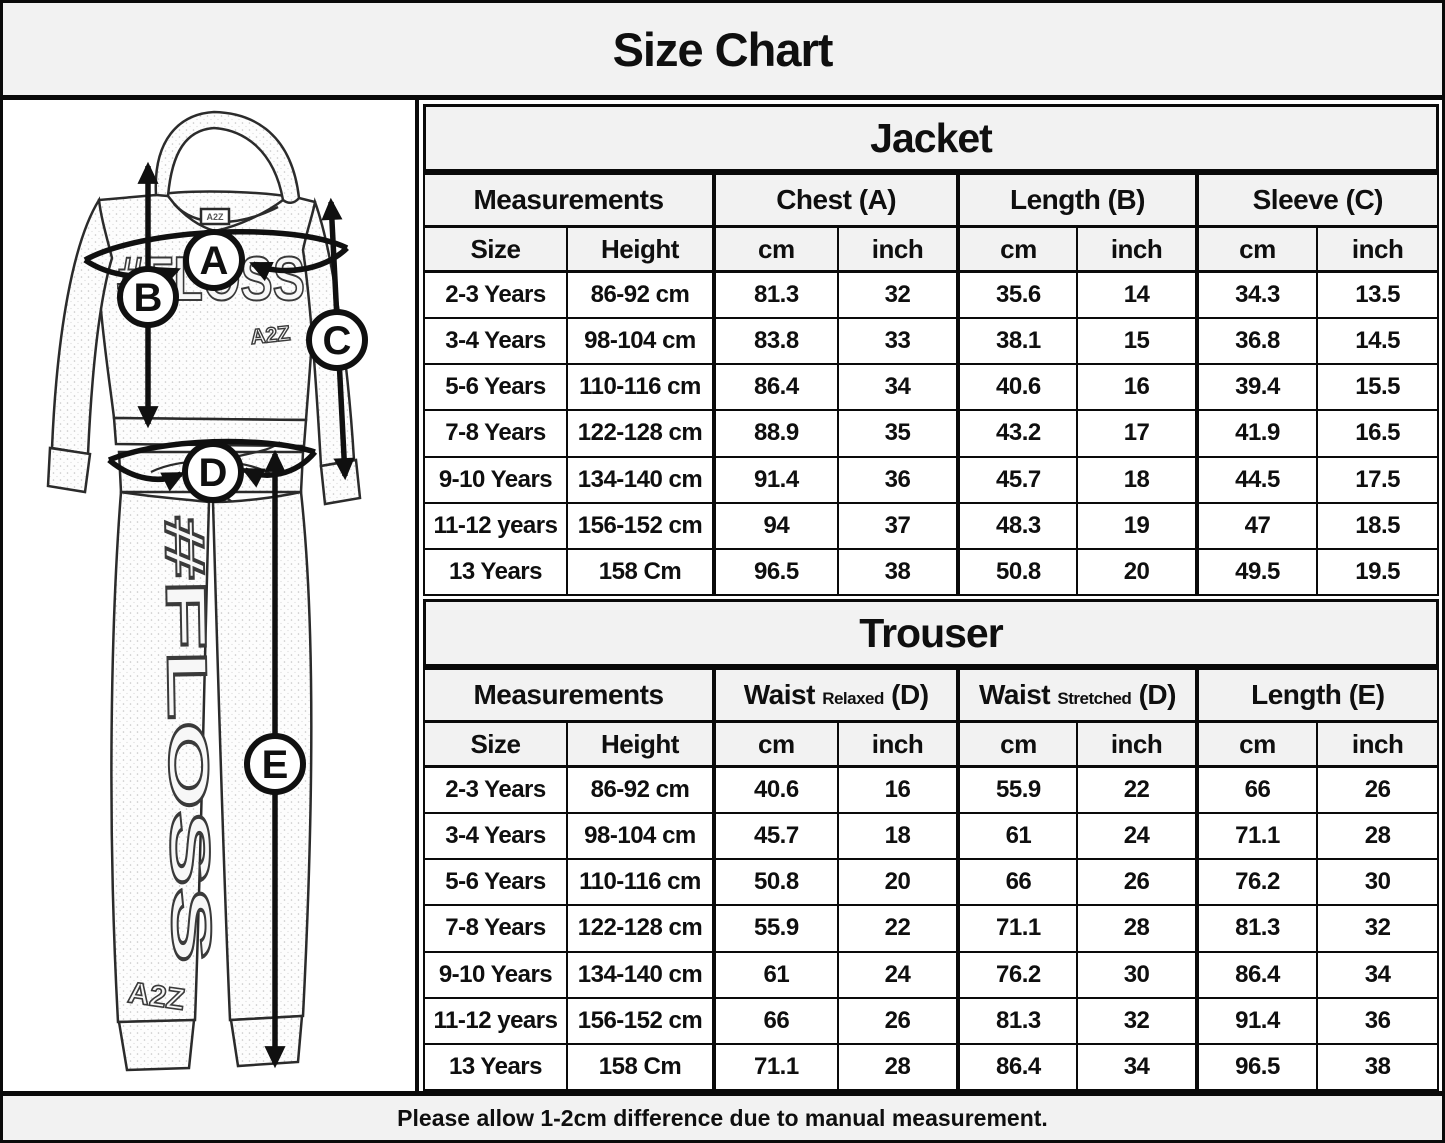 The height and width of the screenshot is (1143, 1445). What do you see at coordinates (931, 1067) in the screenshot?
I see `table-row: 13 Years 158 Cm 71.1 28 86.4 34 96.5 38` at bounding box center [931, 1067].